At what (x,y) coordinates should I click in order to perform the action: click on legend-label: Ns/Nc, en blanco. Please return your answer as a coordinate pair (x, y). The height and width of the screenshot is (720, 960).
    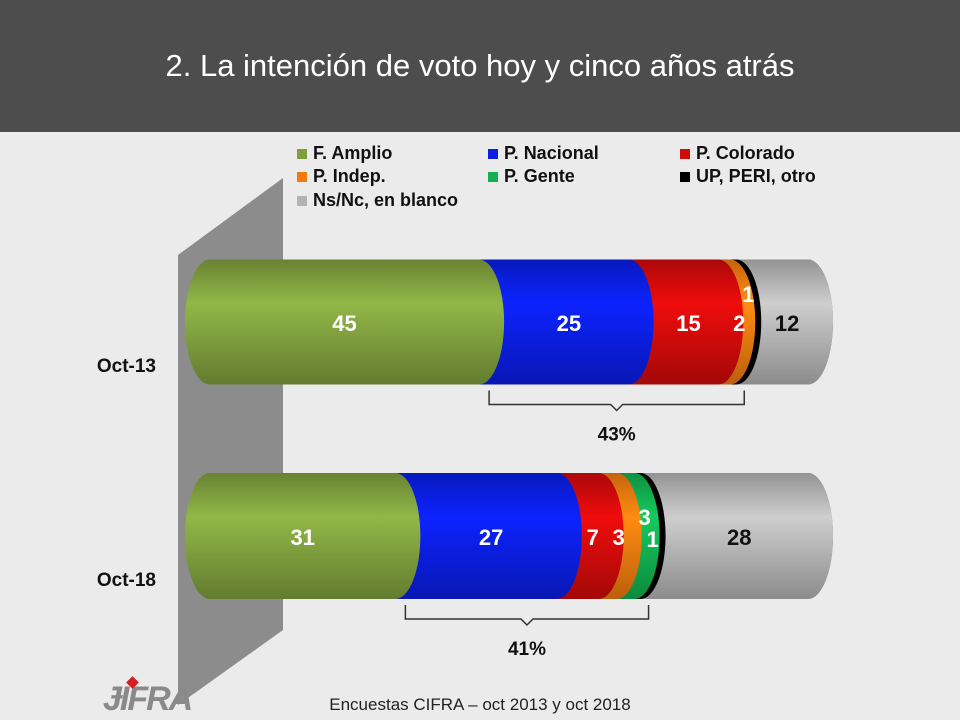
    Looking at the image, I should click on (386, 200).